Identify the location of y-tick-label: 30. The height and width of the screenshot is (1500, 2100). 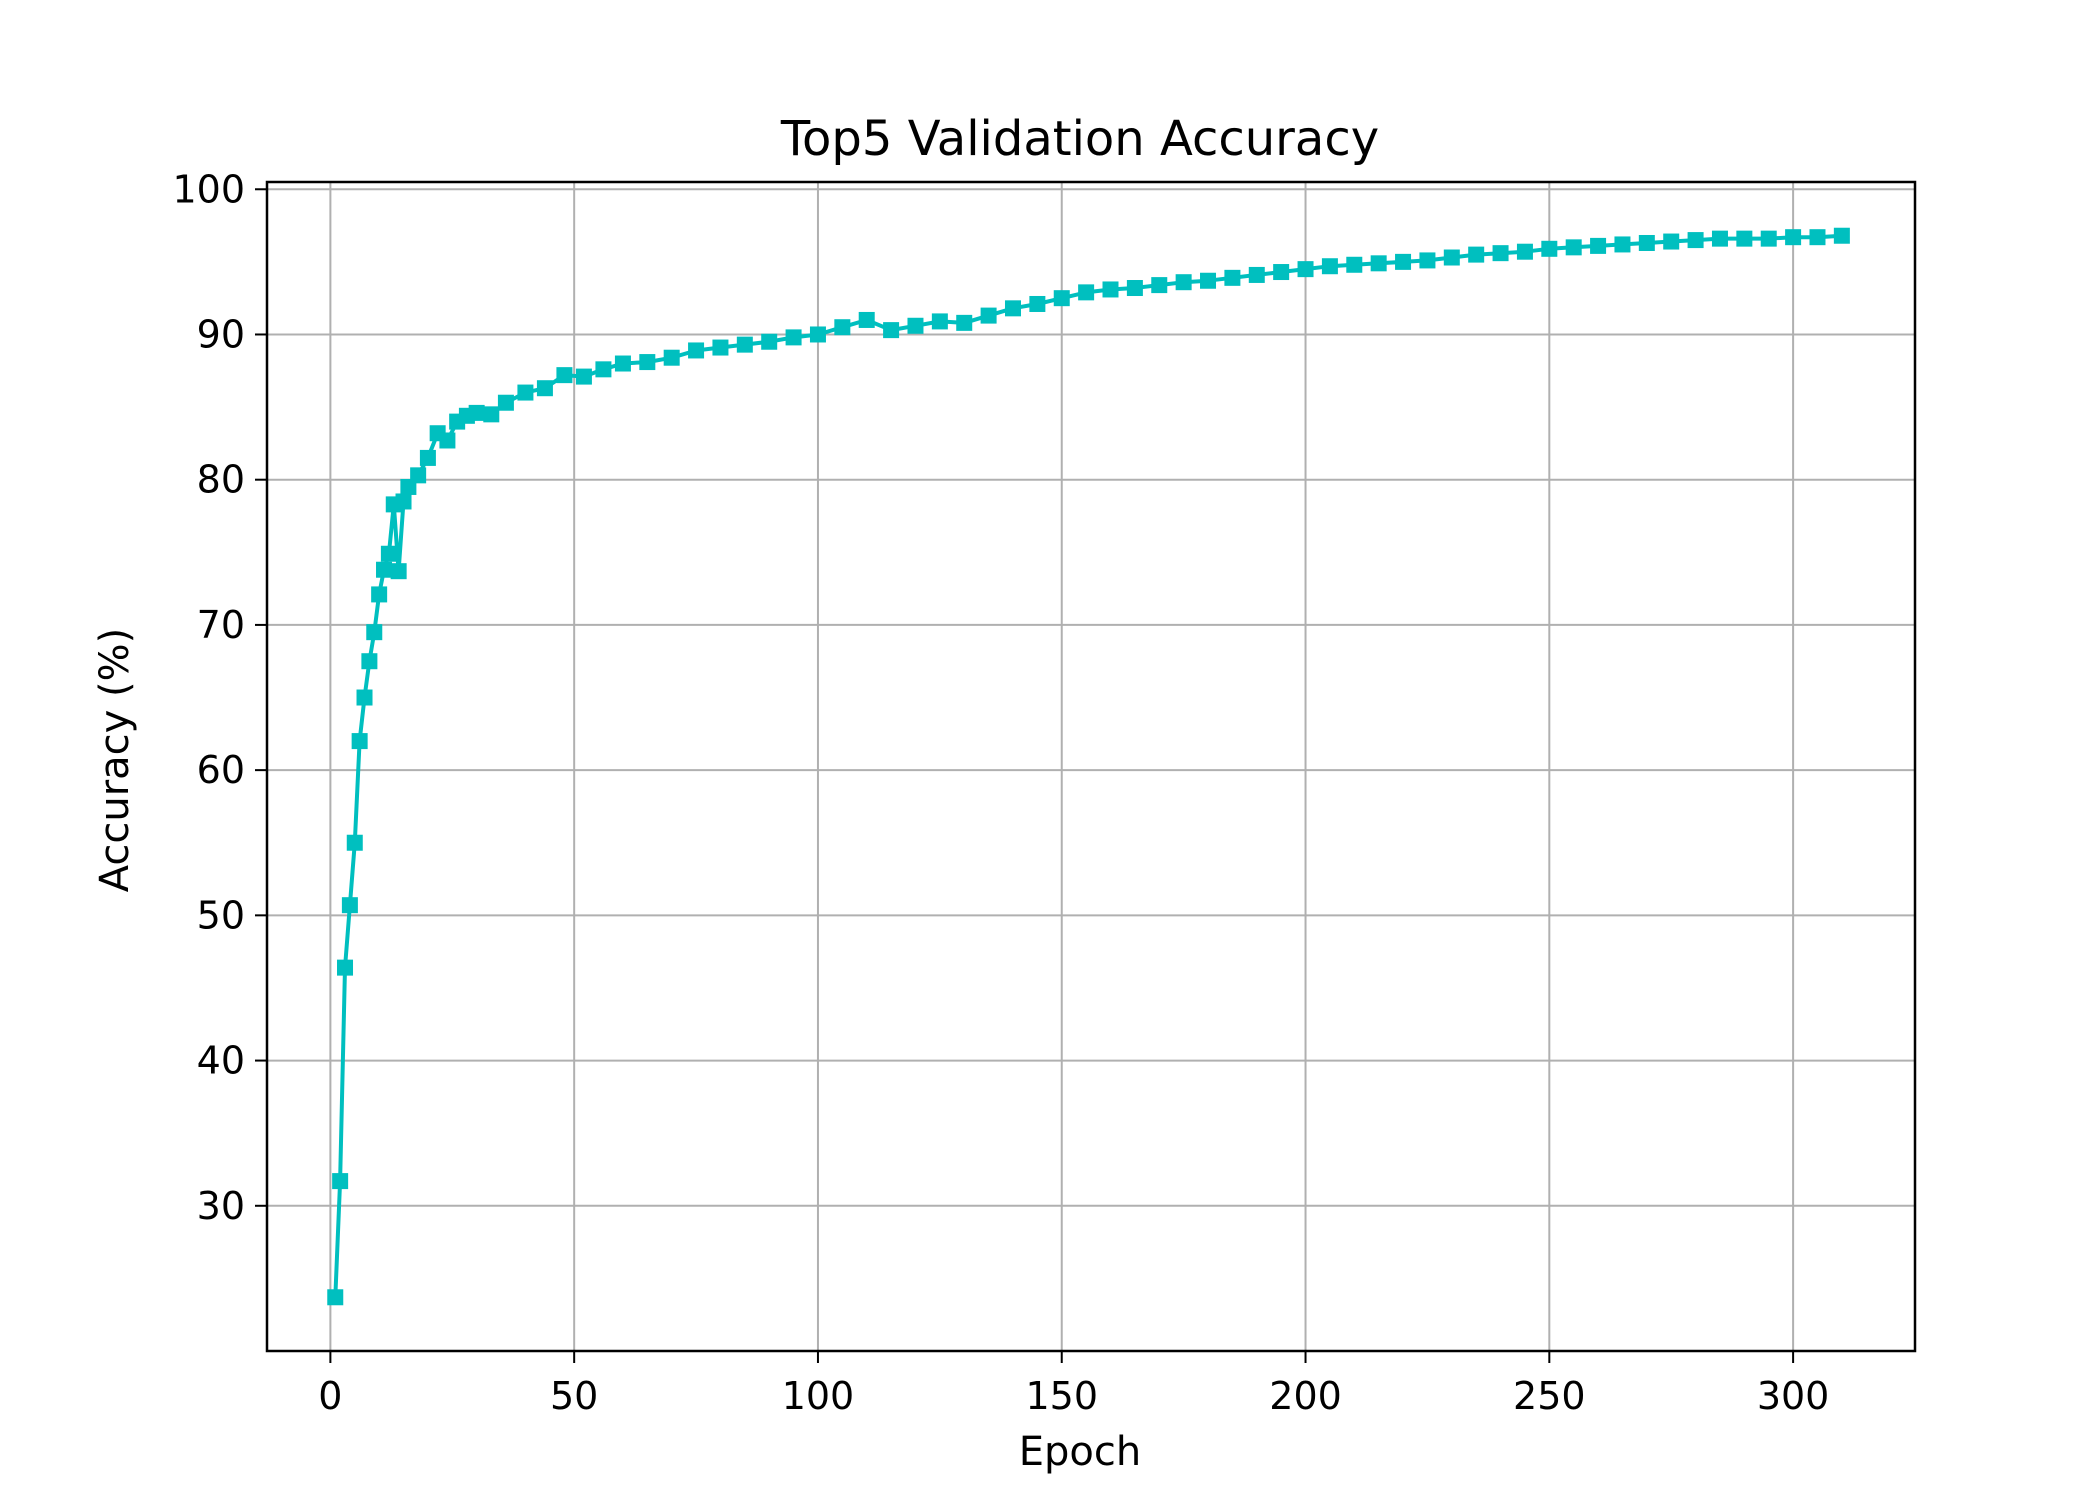
(221, 1206).